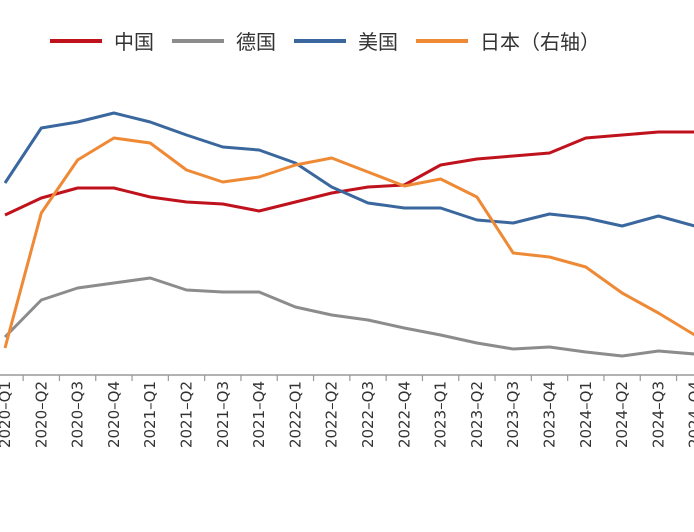  Describe the element at coordinates (586, 414) in the screenshot. I see `x-tick-label: 2024–Q1` at that location.